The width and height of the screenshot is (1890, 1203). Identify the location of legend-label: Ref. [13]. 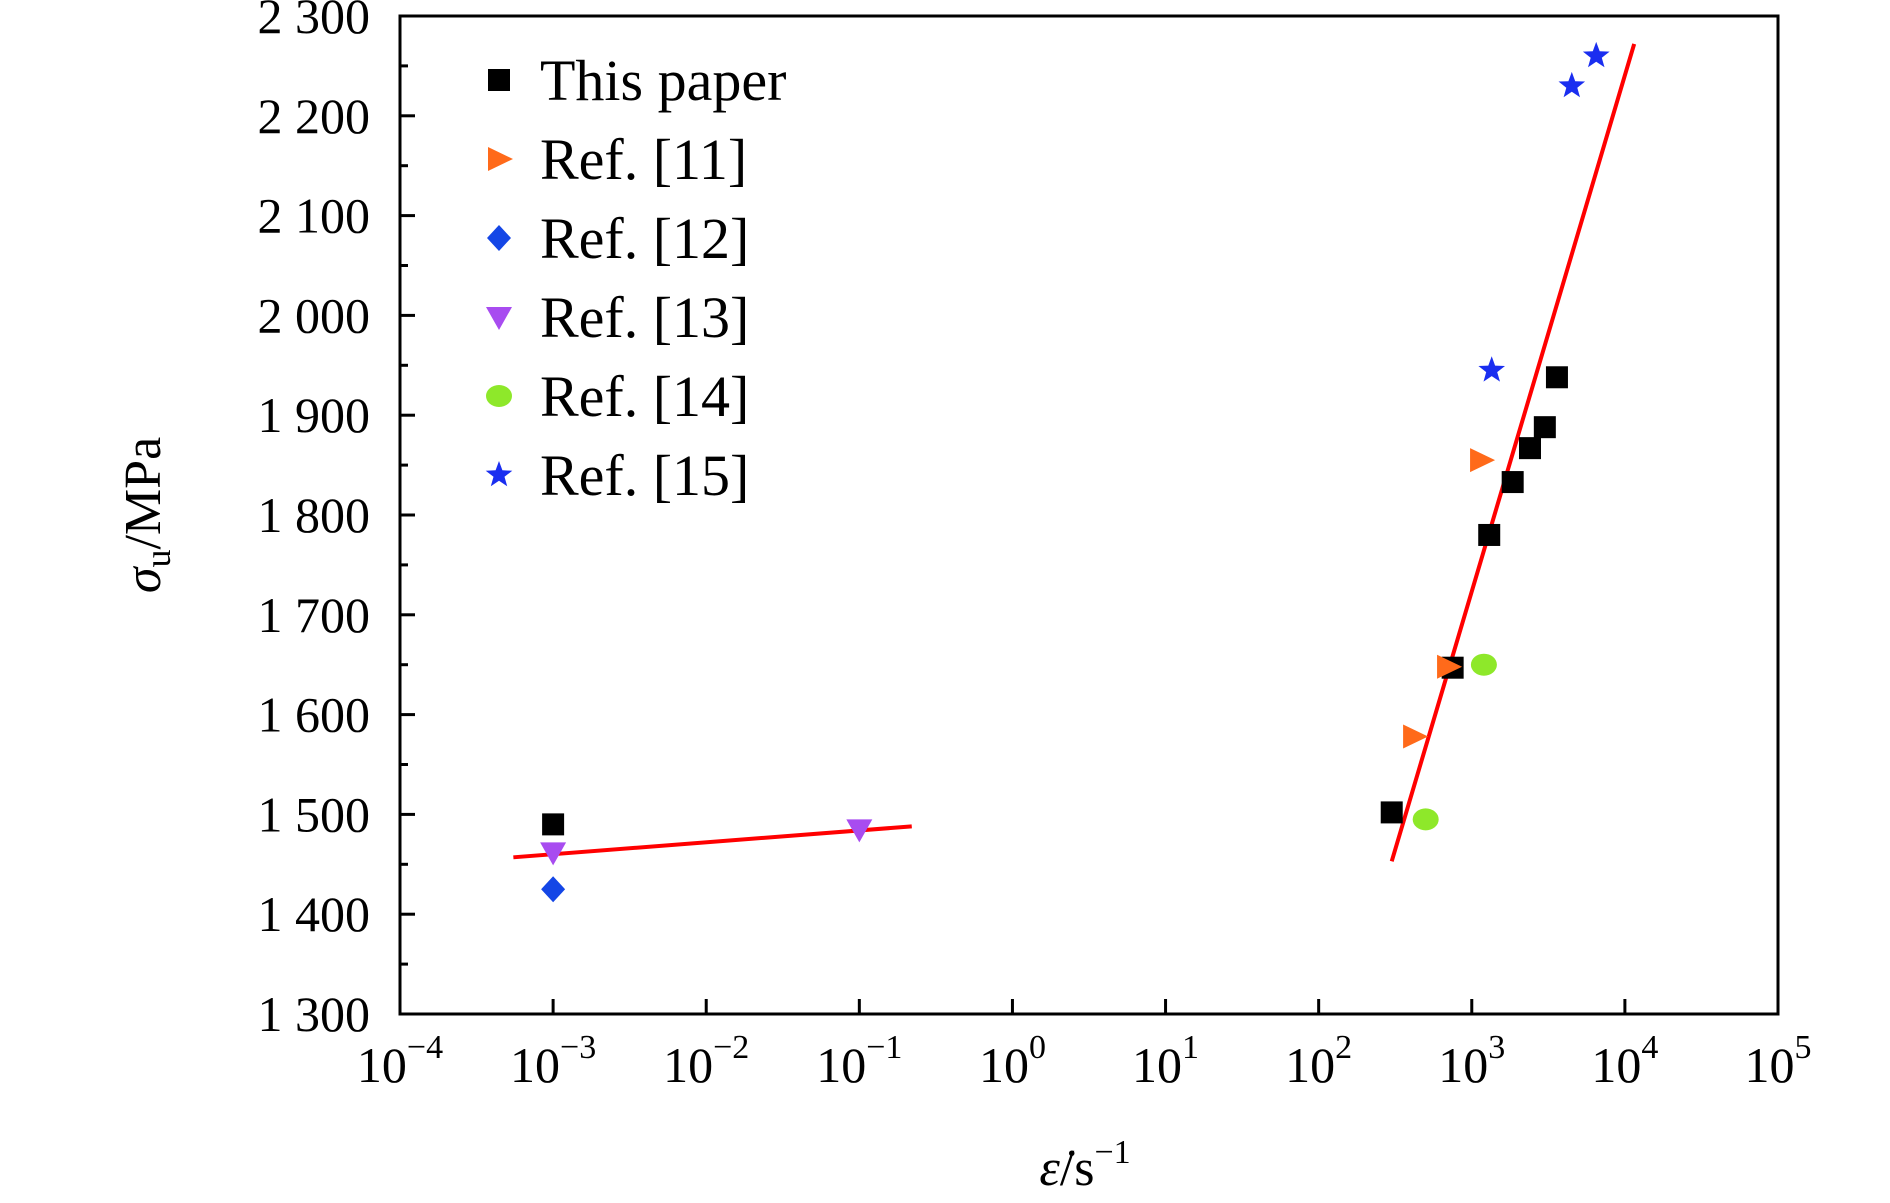
(644, 317).